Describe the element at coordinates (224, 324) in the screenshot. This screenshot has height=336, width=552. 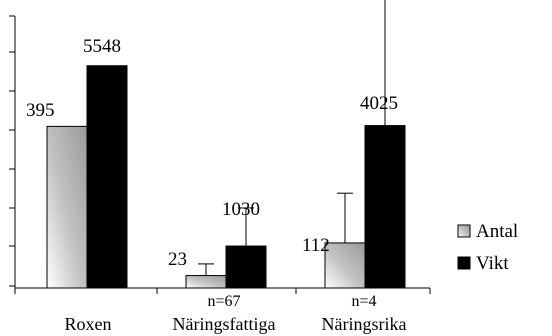
I see `category-label-1: Näringsfattiga` at that location.